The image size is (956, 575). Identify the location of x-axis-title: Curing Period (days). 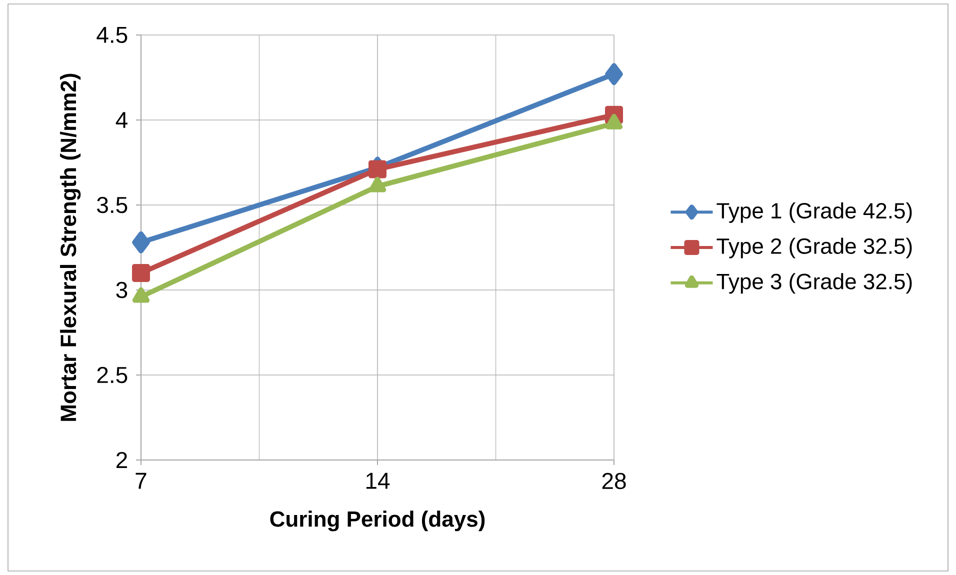
(377, 521).